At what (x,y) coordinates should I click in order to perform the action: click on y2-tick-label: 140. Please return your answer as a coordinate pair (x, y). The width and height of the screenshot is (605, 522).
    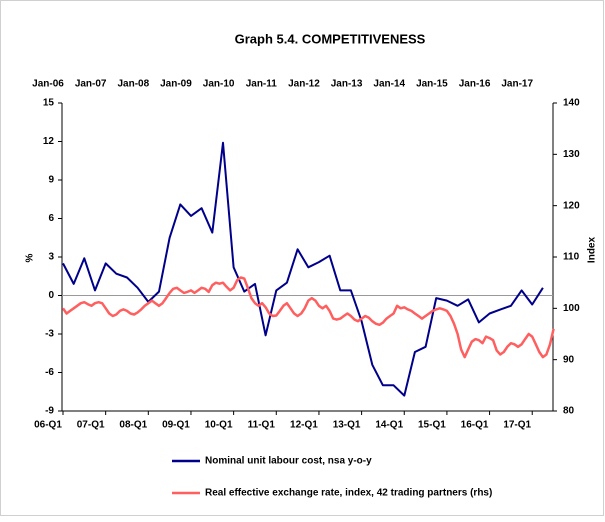
    Looking at the image, I should click on (571, 103).